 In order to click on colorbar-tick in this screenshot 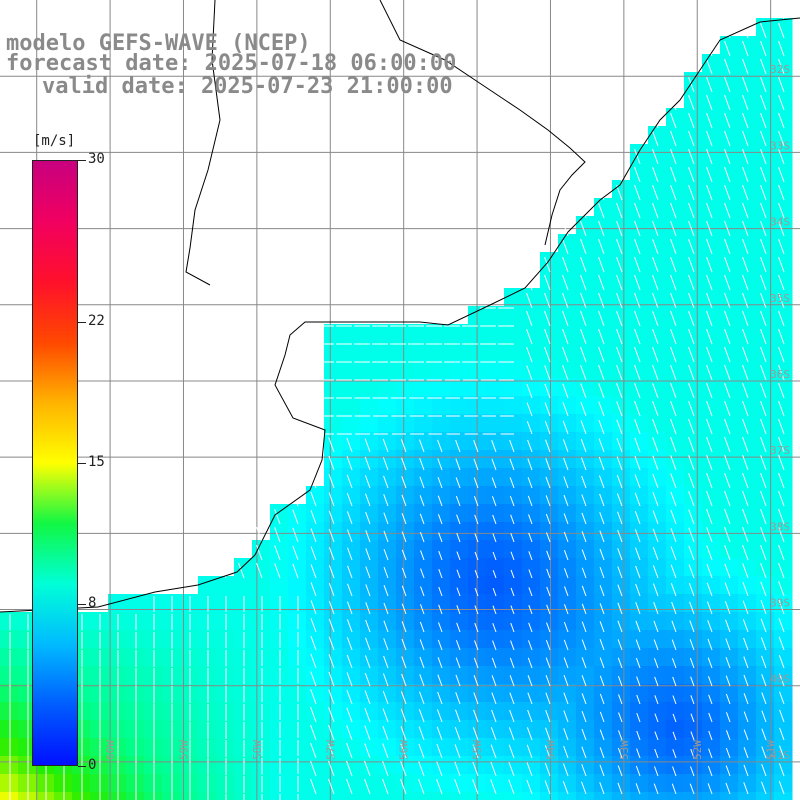, I will do `click(82, 160)`.